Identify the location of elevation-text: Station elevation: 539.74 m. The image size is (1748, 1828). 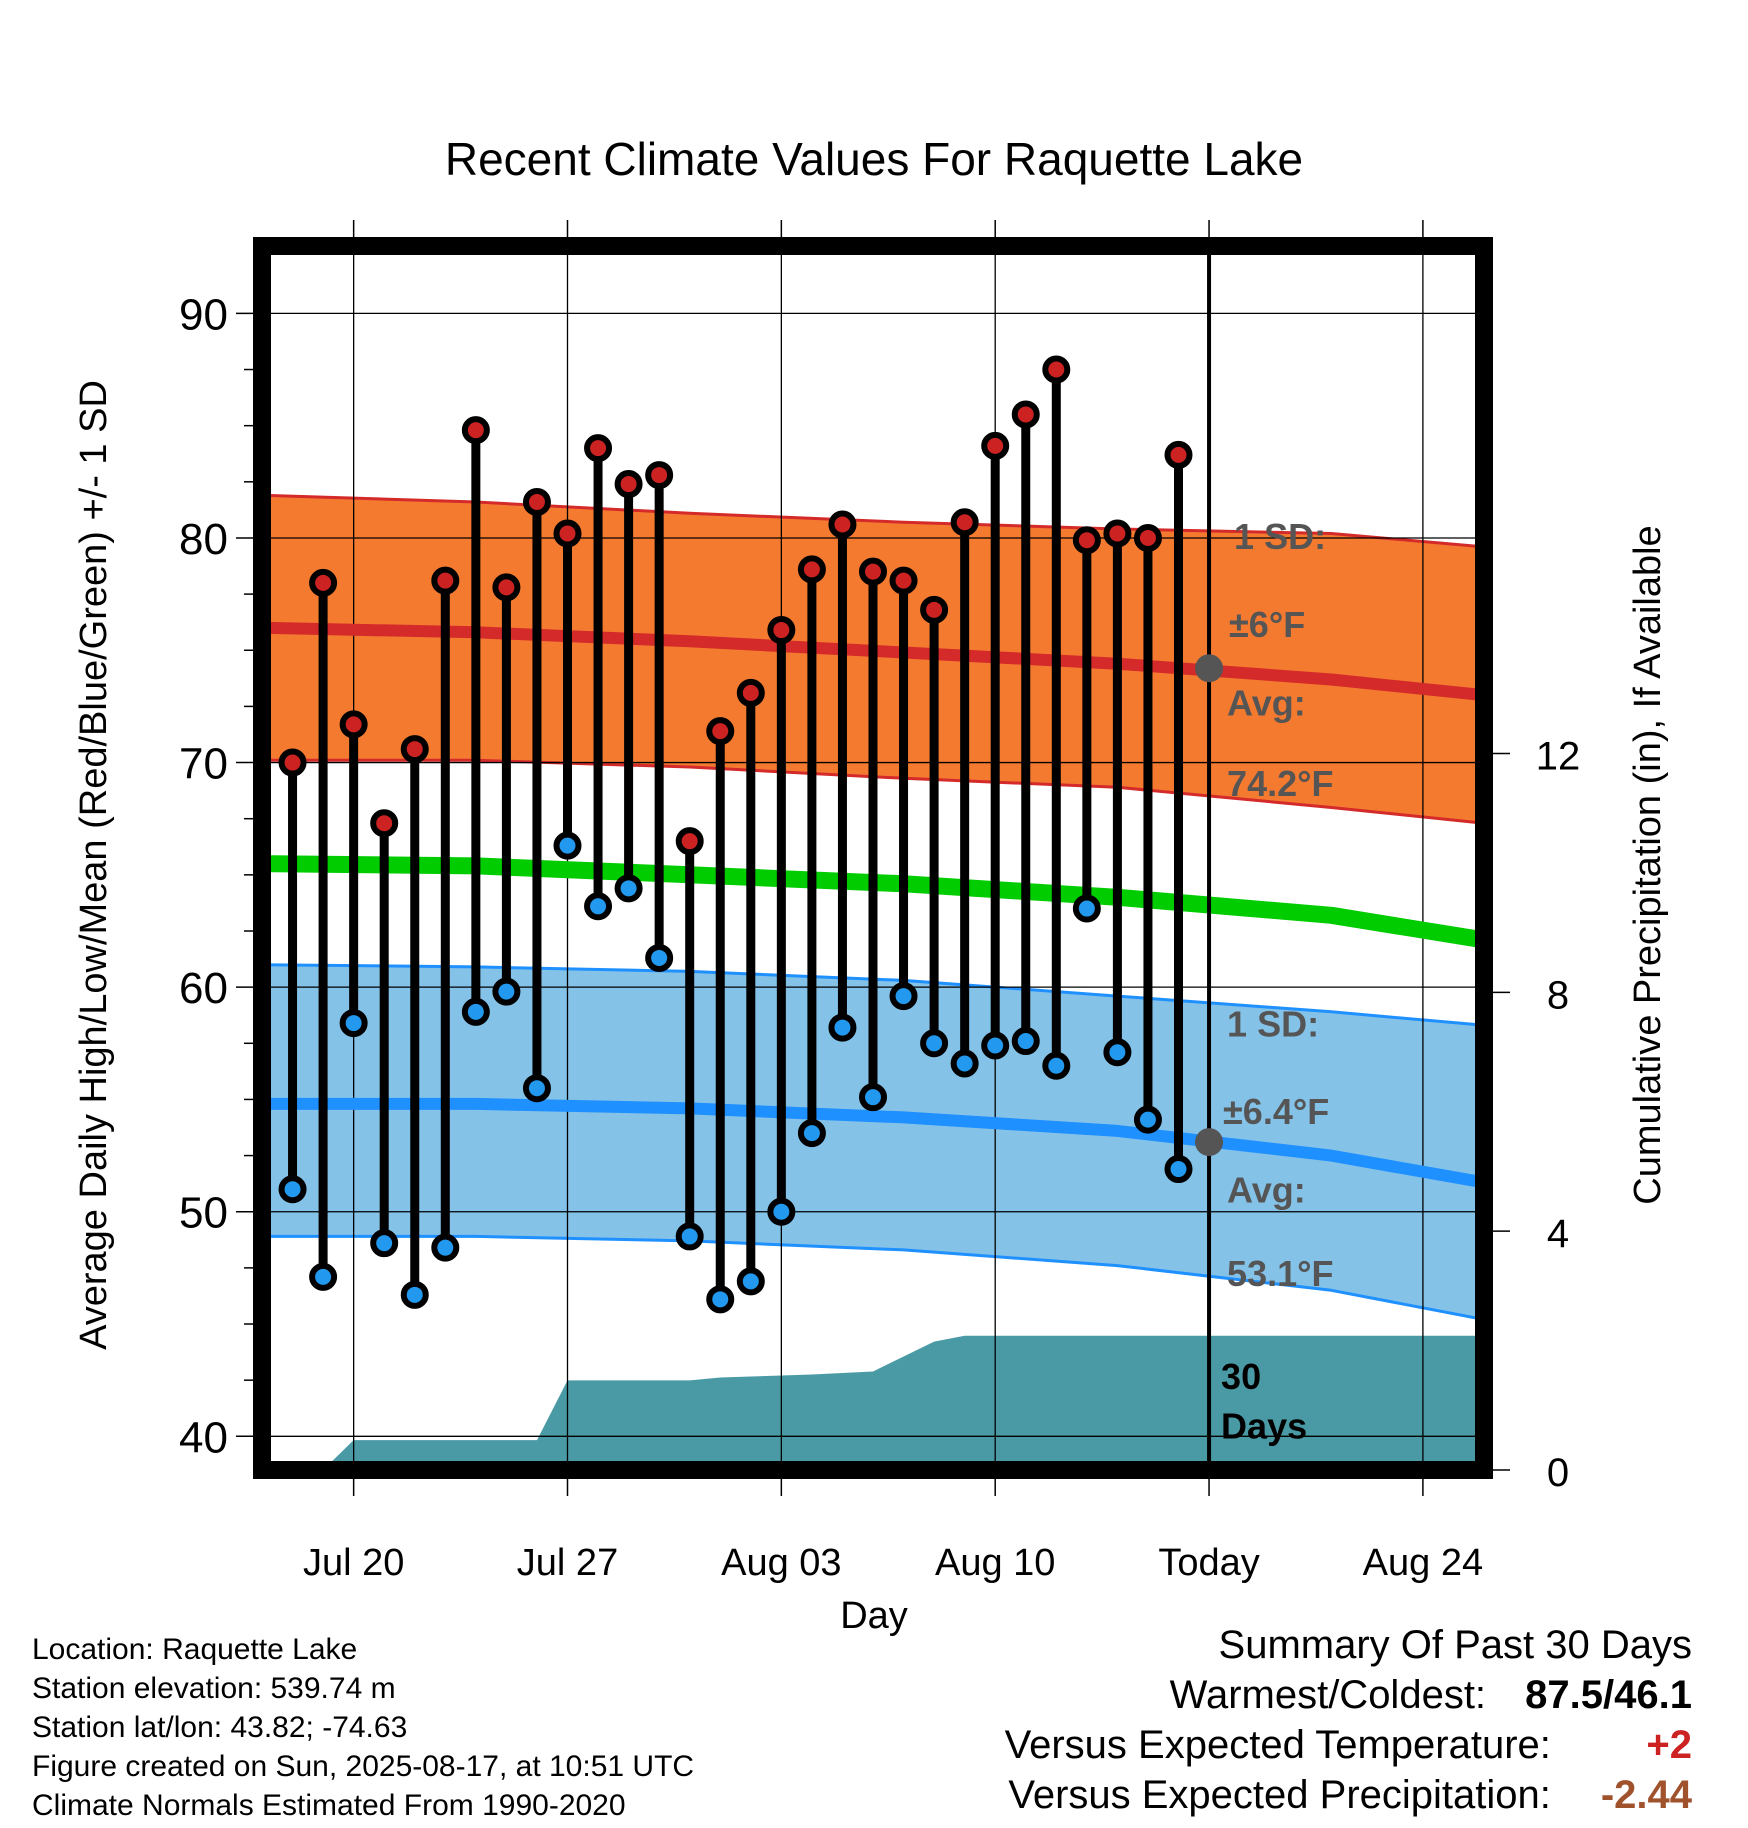
(214, 1688).